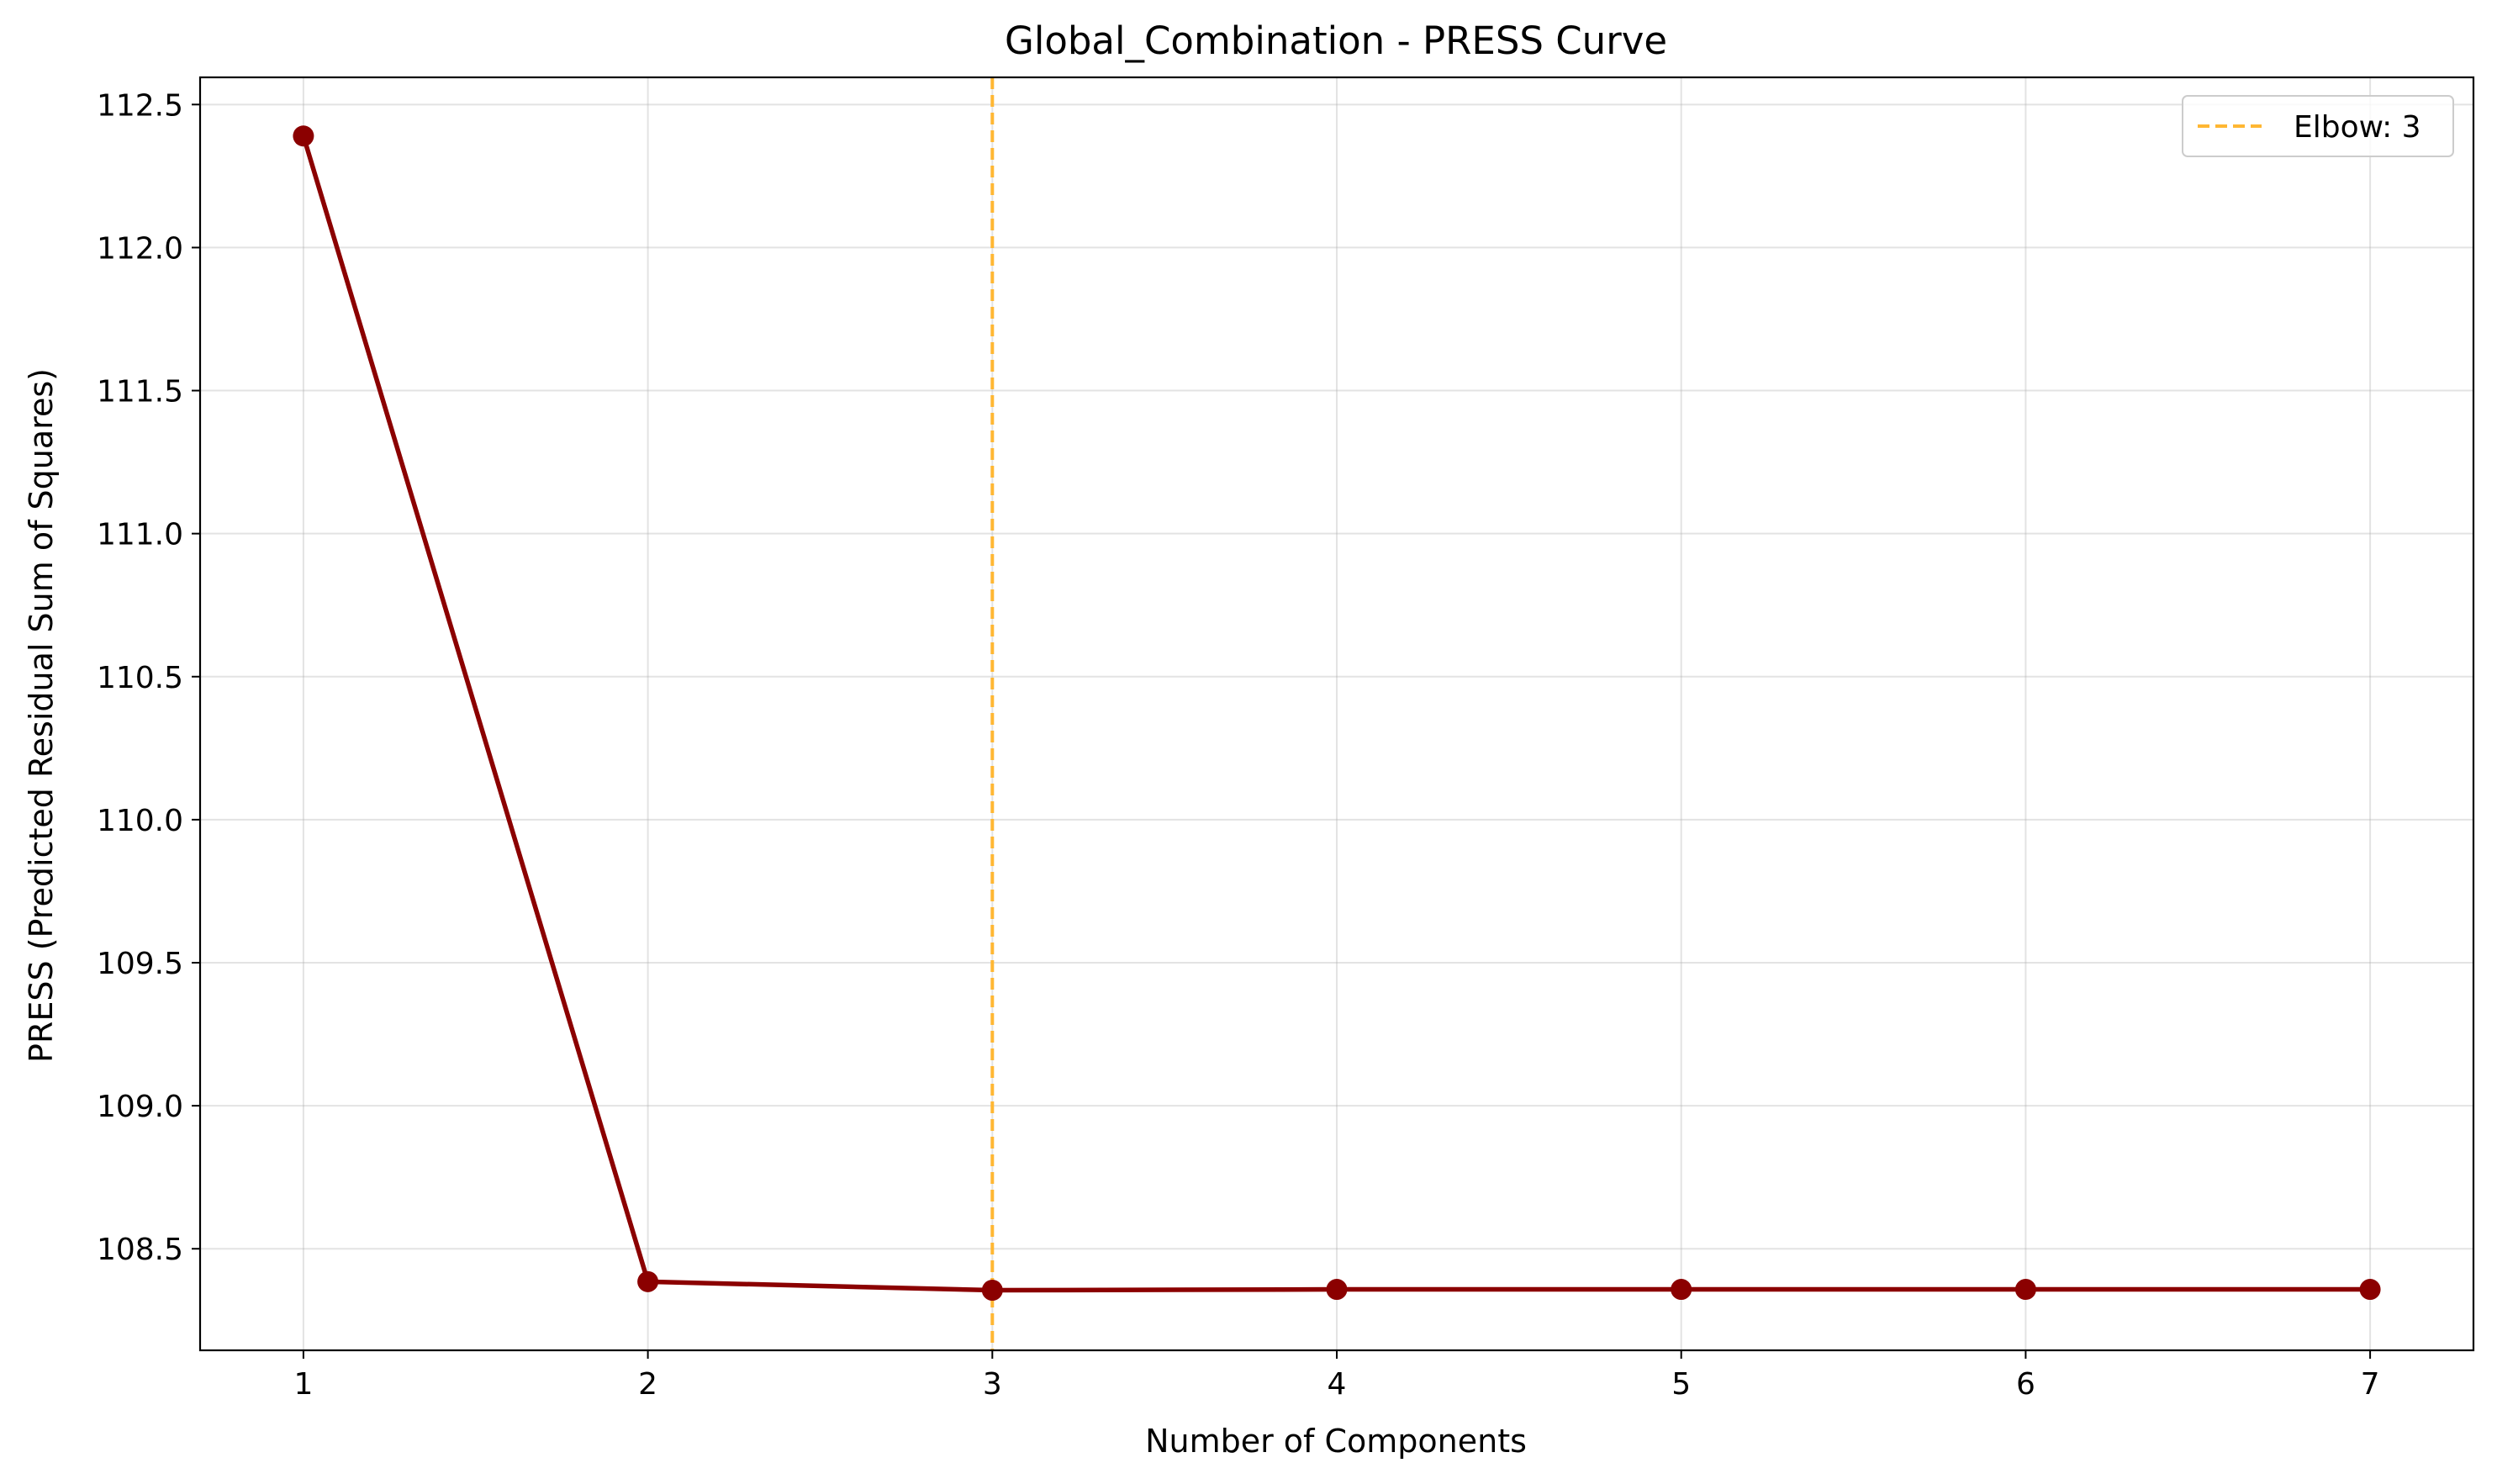 The width and height of the screenshot is (2497, 1484). What do you see at coordinates (2370, 1384) in the screenshot?
I see `x-tick-label: 7` at bounding box center [2370, 1384].